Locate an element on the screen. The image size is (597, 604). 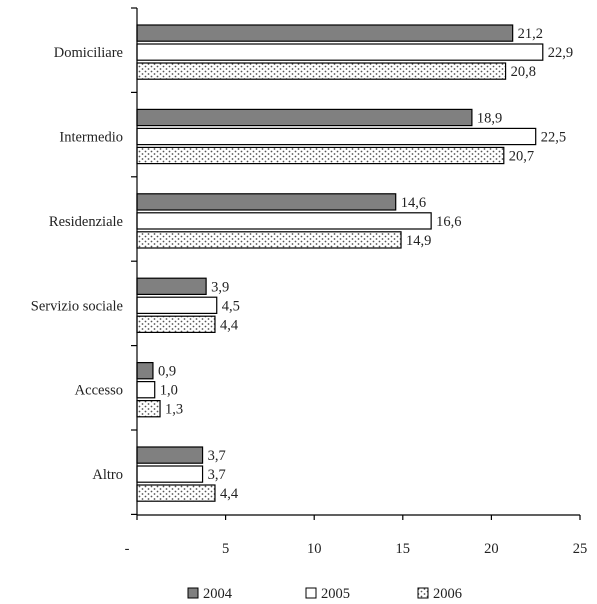
legend-swatch-2006 is located at coordinates (423, 593).